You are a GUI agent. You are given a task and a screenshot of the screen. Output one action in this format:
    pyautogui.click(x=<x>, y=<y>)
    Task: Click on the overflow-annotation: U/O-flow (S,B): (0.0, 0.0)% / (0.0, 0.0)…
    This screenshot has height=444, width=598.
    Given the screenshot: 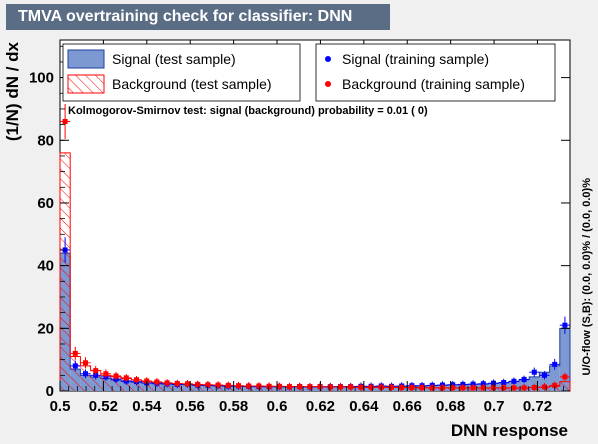 What is the action you would take?
    pyautogui.click(x=587, y=277)
    